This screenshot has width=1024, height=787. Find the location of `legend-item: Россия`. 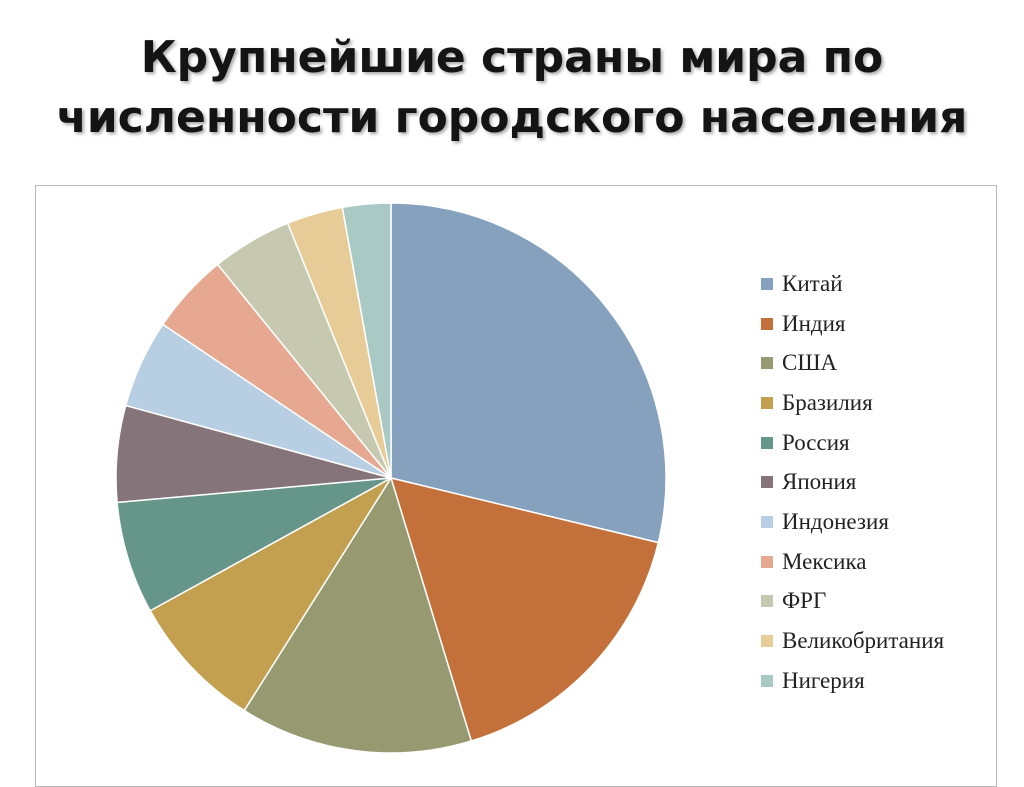

legend-item: Россия is located at coordinates (852, 443).